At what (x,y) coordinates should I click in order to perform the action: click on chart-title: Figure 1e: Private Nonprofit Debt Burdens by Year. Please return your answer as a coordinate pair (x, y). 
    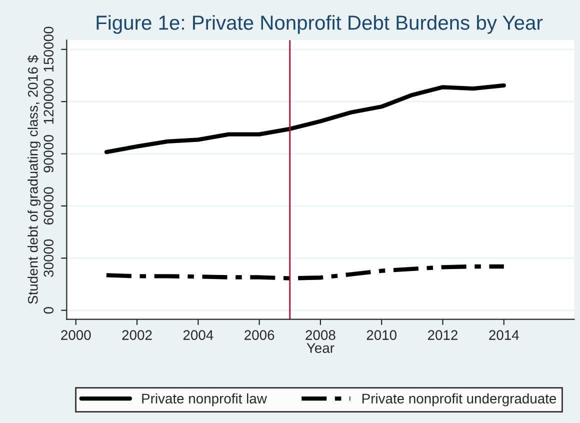
    Looking at the image, I should click on (319, 24).